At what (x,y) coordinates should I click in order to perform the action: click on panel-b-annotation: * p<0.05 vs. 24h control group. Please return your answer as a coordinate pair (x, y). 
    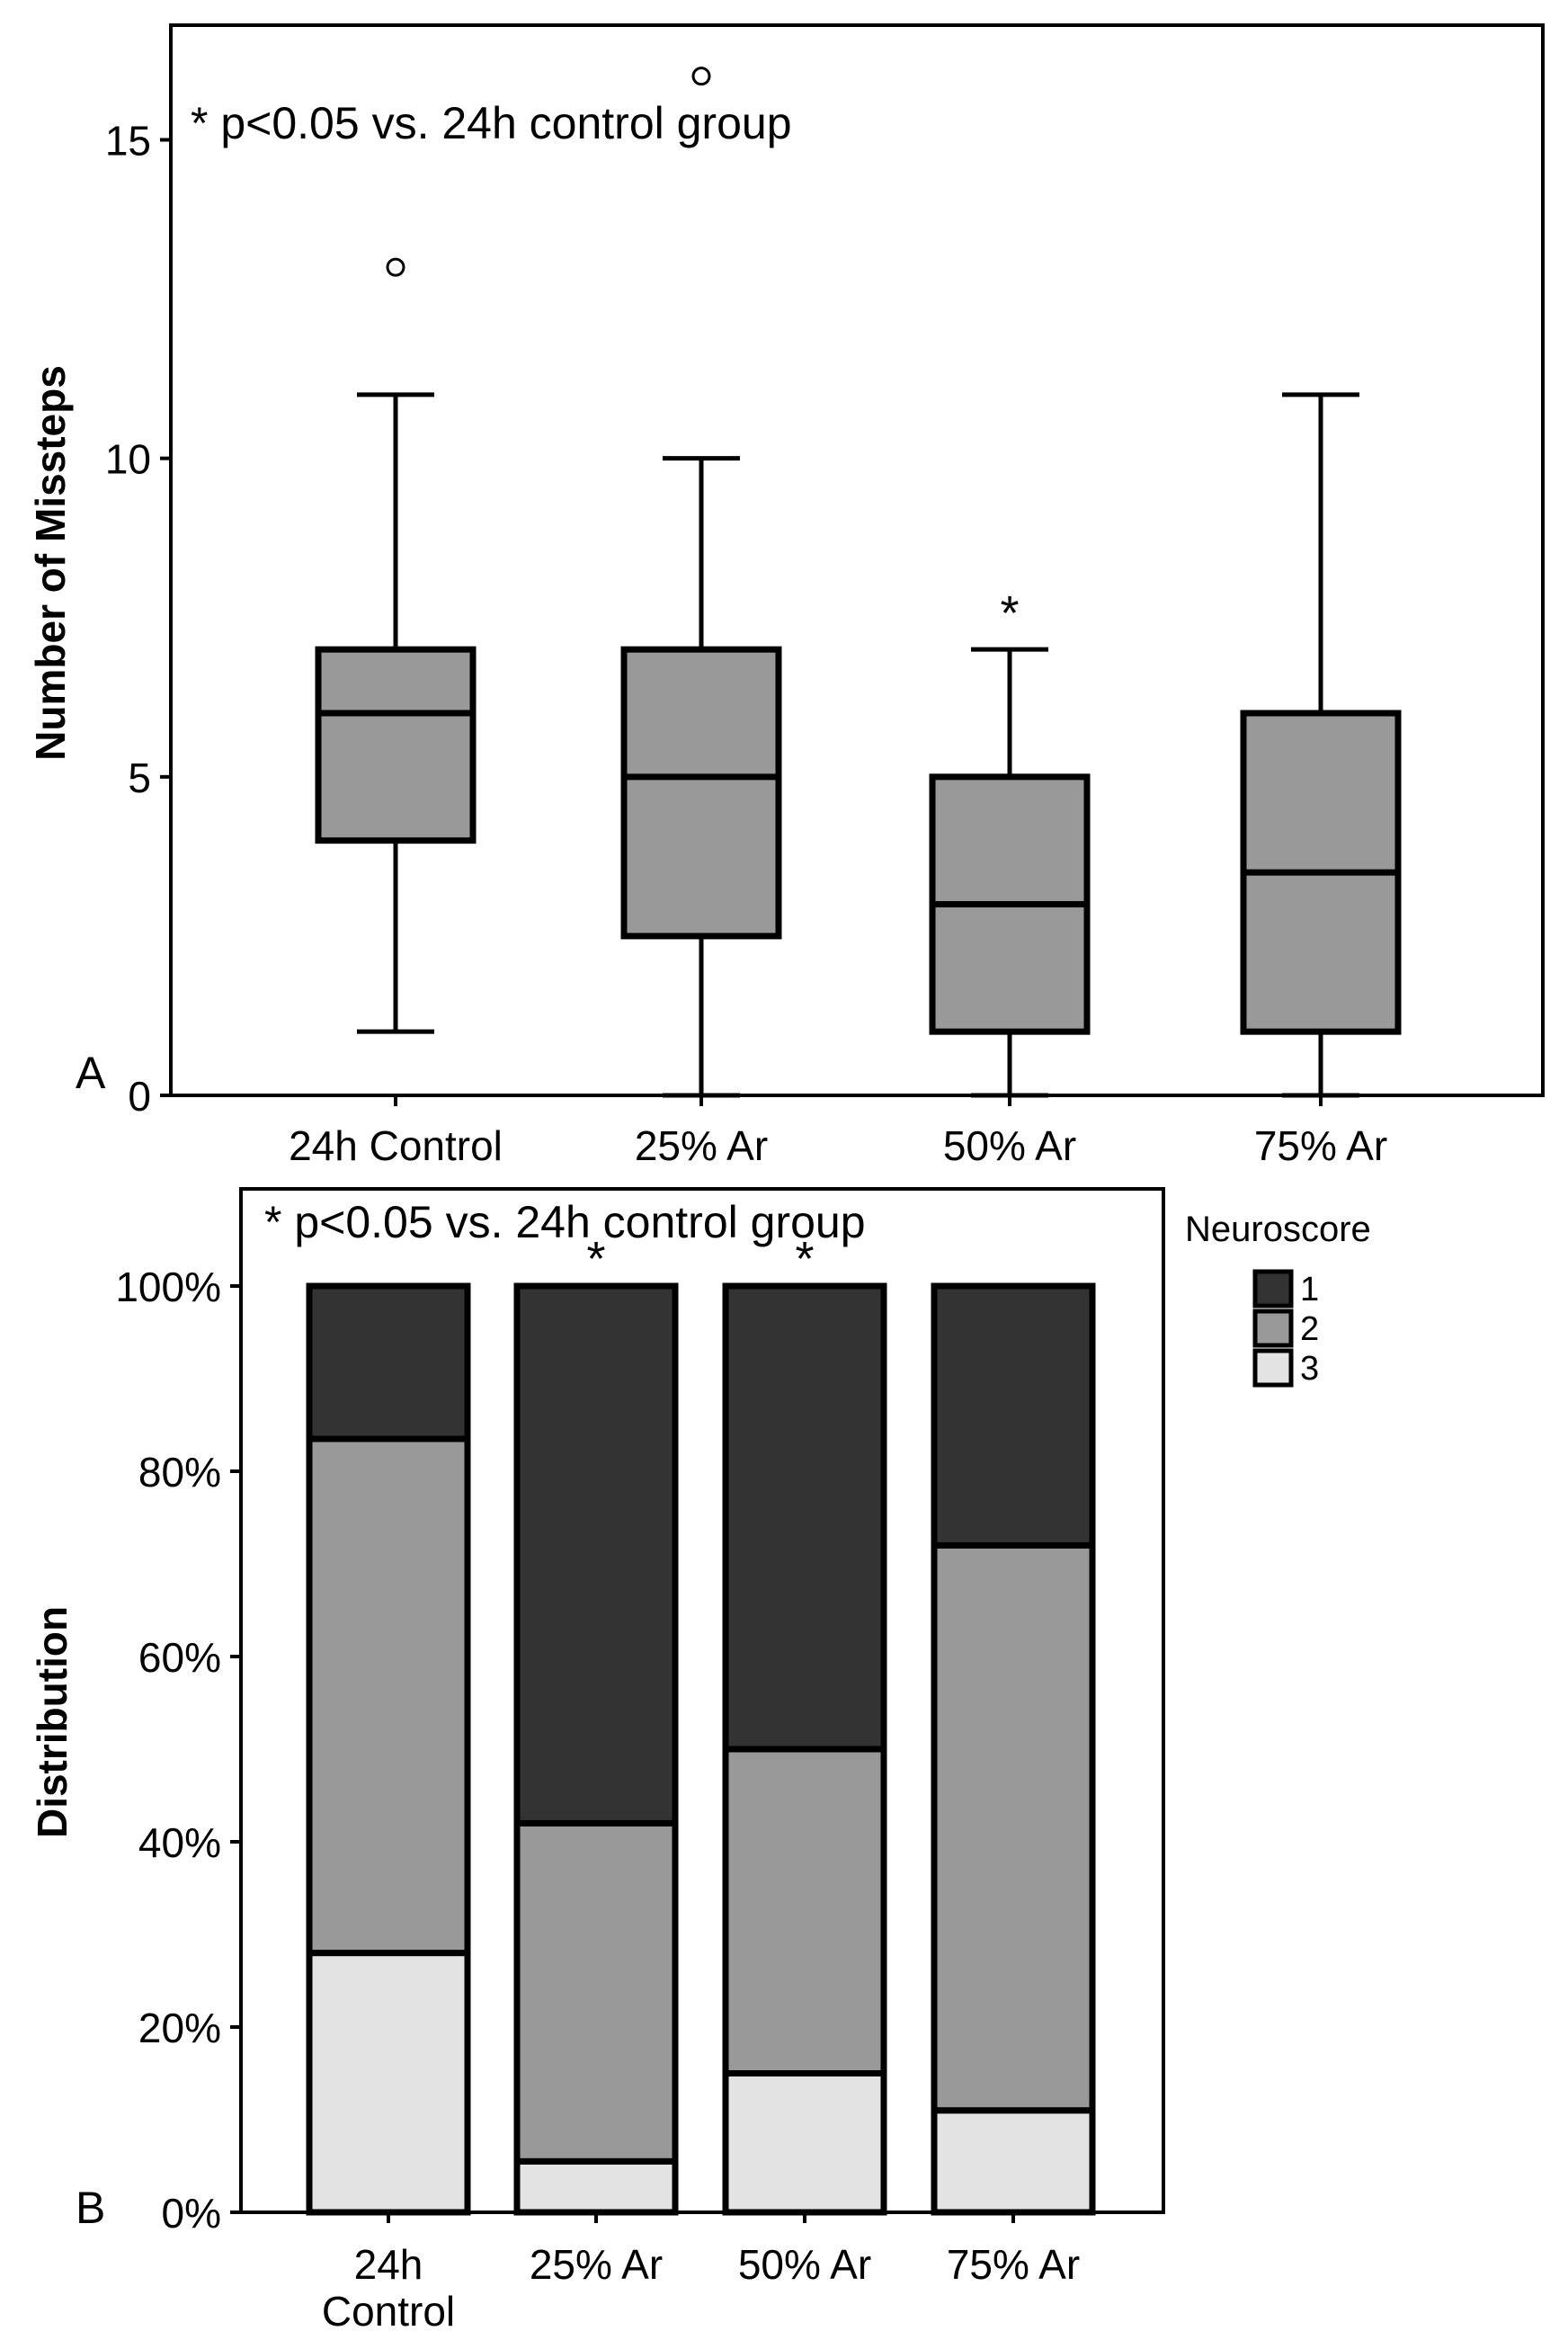
    Looking at the image, I should click on (565, 1222).